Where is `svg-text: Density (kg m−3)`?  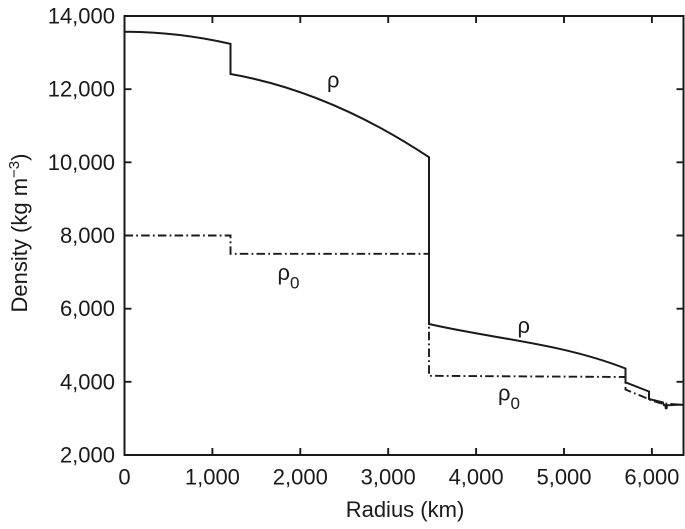
svg-text: Density (kg m−3) is located at coordinates (19, 233).